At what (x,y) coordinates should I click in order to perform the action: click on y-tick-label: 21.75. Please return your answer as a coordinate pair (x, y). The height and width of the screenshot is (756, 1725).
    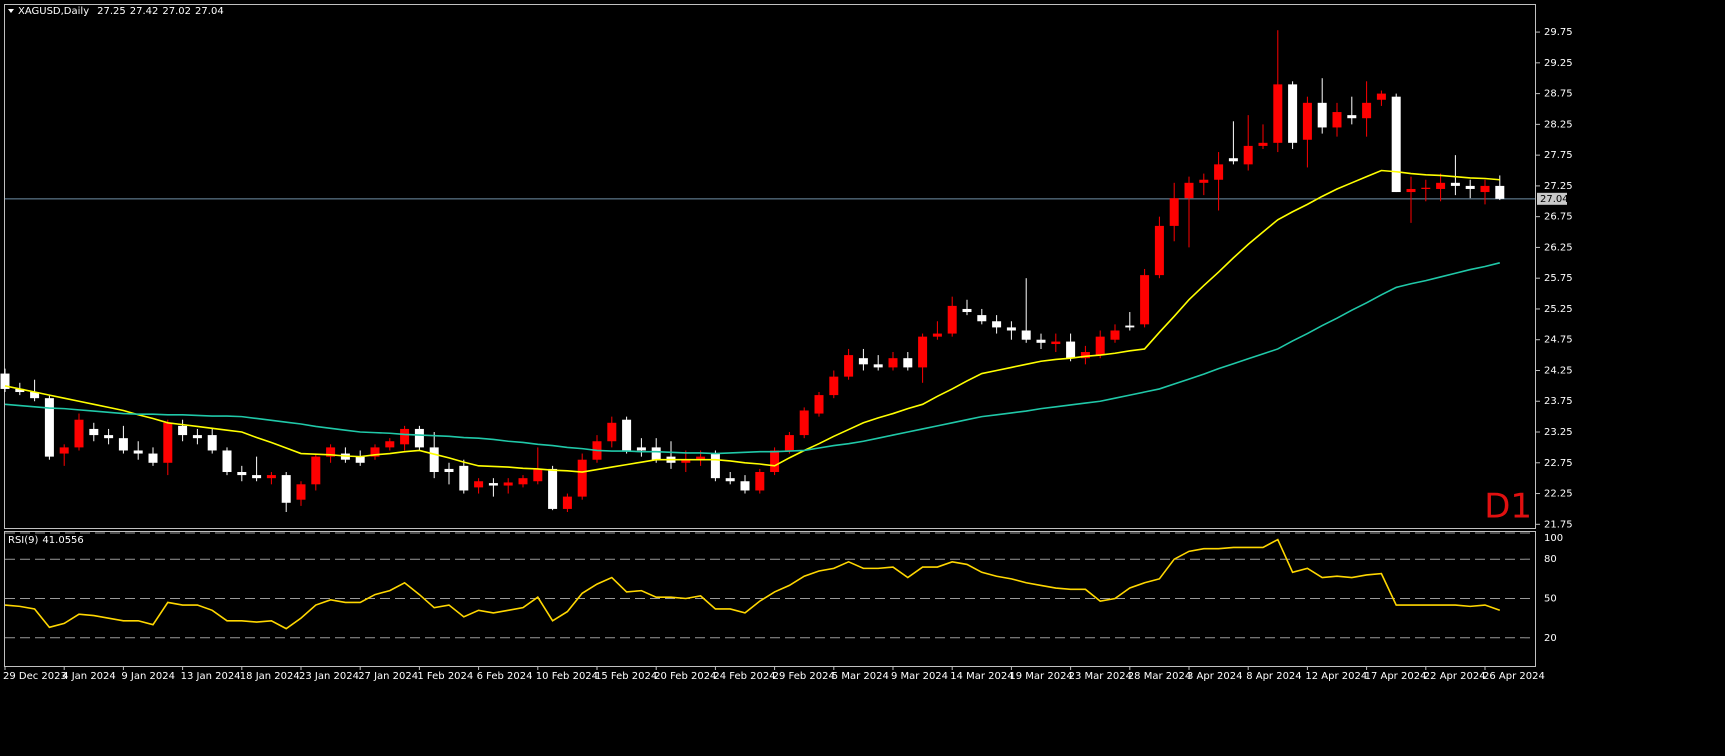
    Looking at the image, I should click on (1558, 524).